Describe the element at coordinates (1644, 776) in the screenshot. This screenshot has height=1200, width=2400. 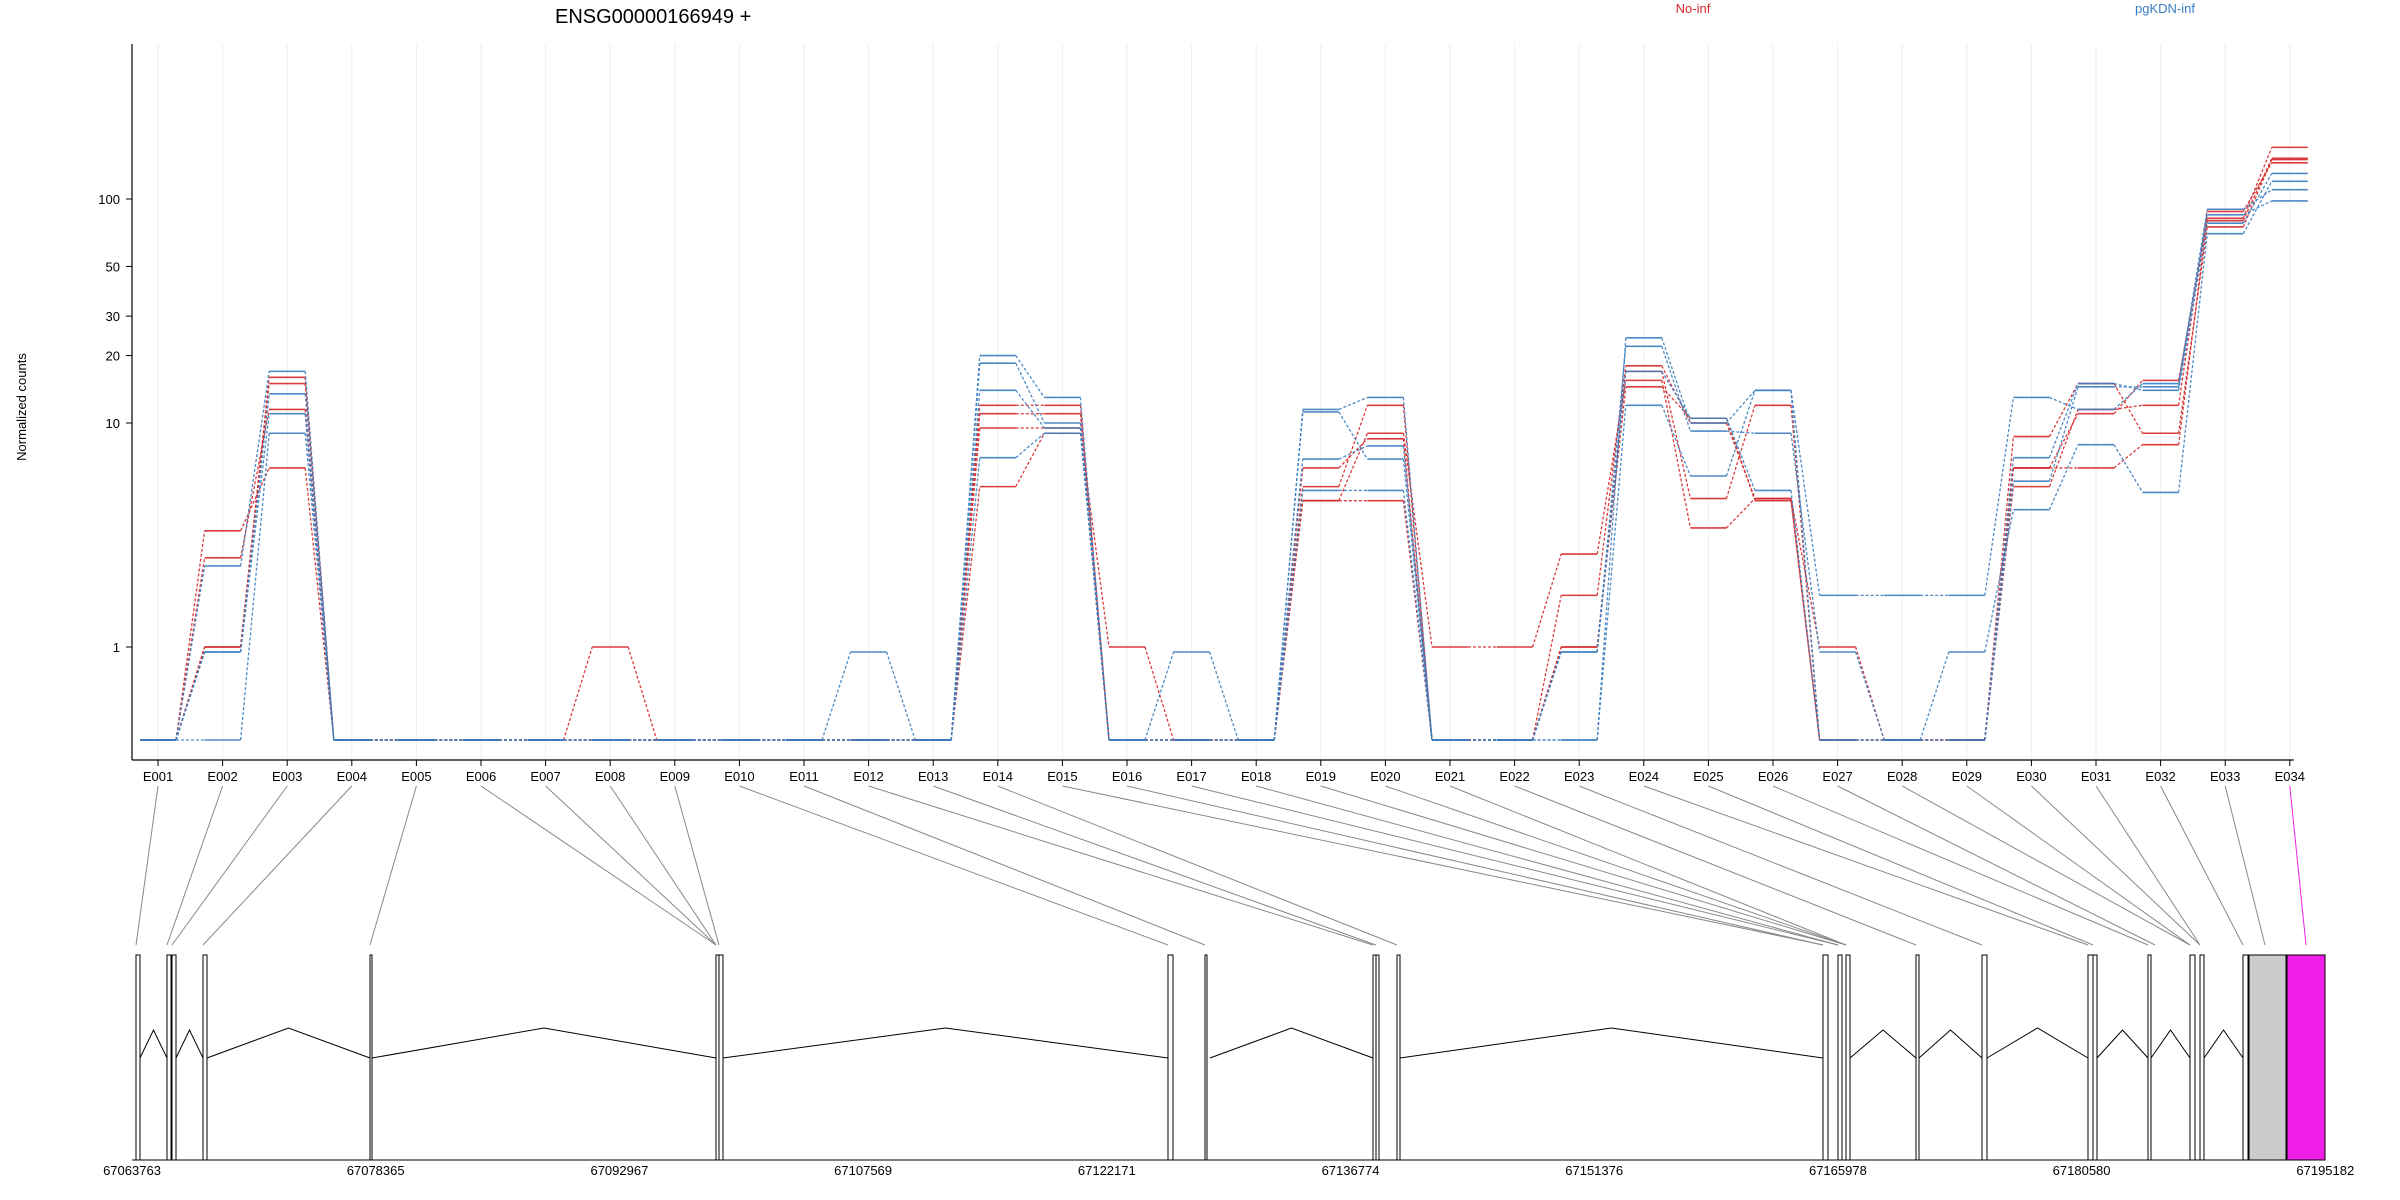
I see `x-tick-label: E024` at that location.